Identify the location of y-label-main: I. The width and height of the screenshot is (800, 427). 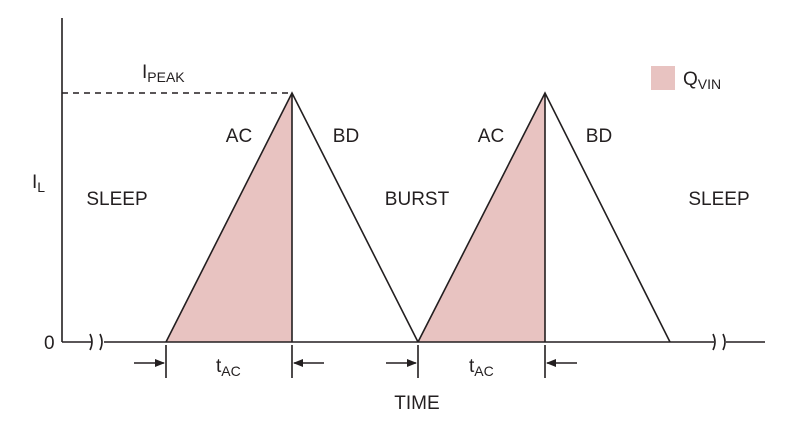
(34, 182).